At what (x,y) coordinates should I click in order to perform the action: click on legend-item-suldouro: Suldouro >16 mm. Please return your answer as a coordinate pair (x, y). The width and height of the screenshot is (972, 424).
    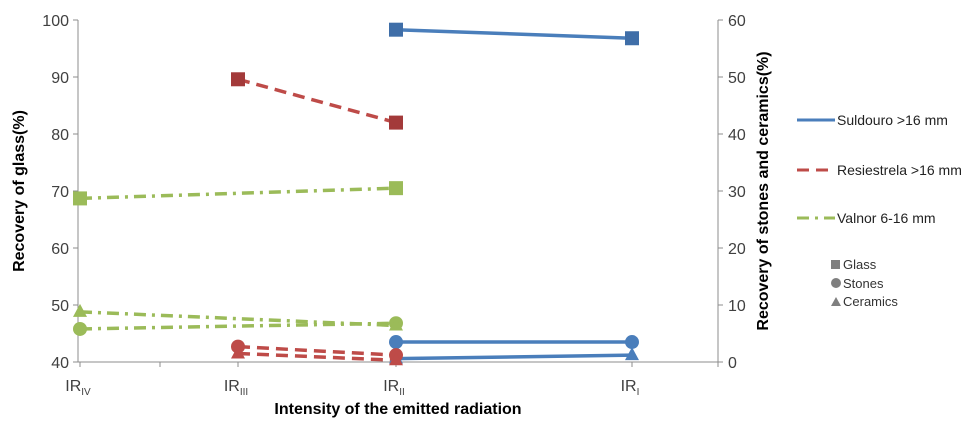
    Looking at the image, I should click on (872, 120).